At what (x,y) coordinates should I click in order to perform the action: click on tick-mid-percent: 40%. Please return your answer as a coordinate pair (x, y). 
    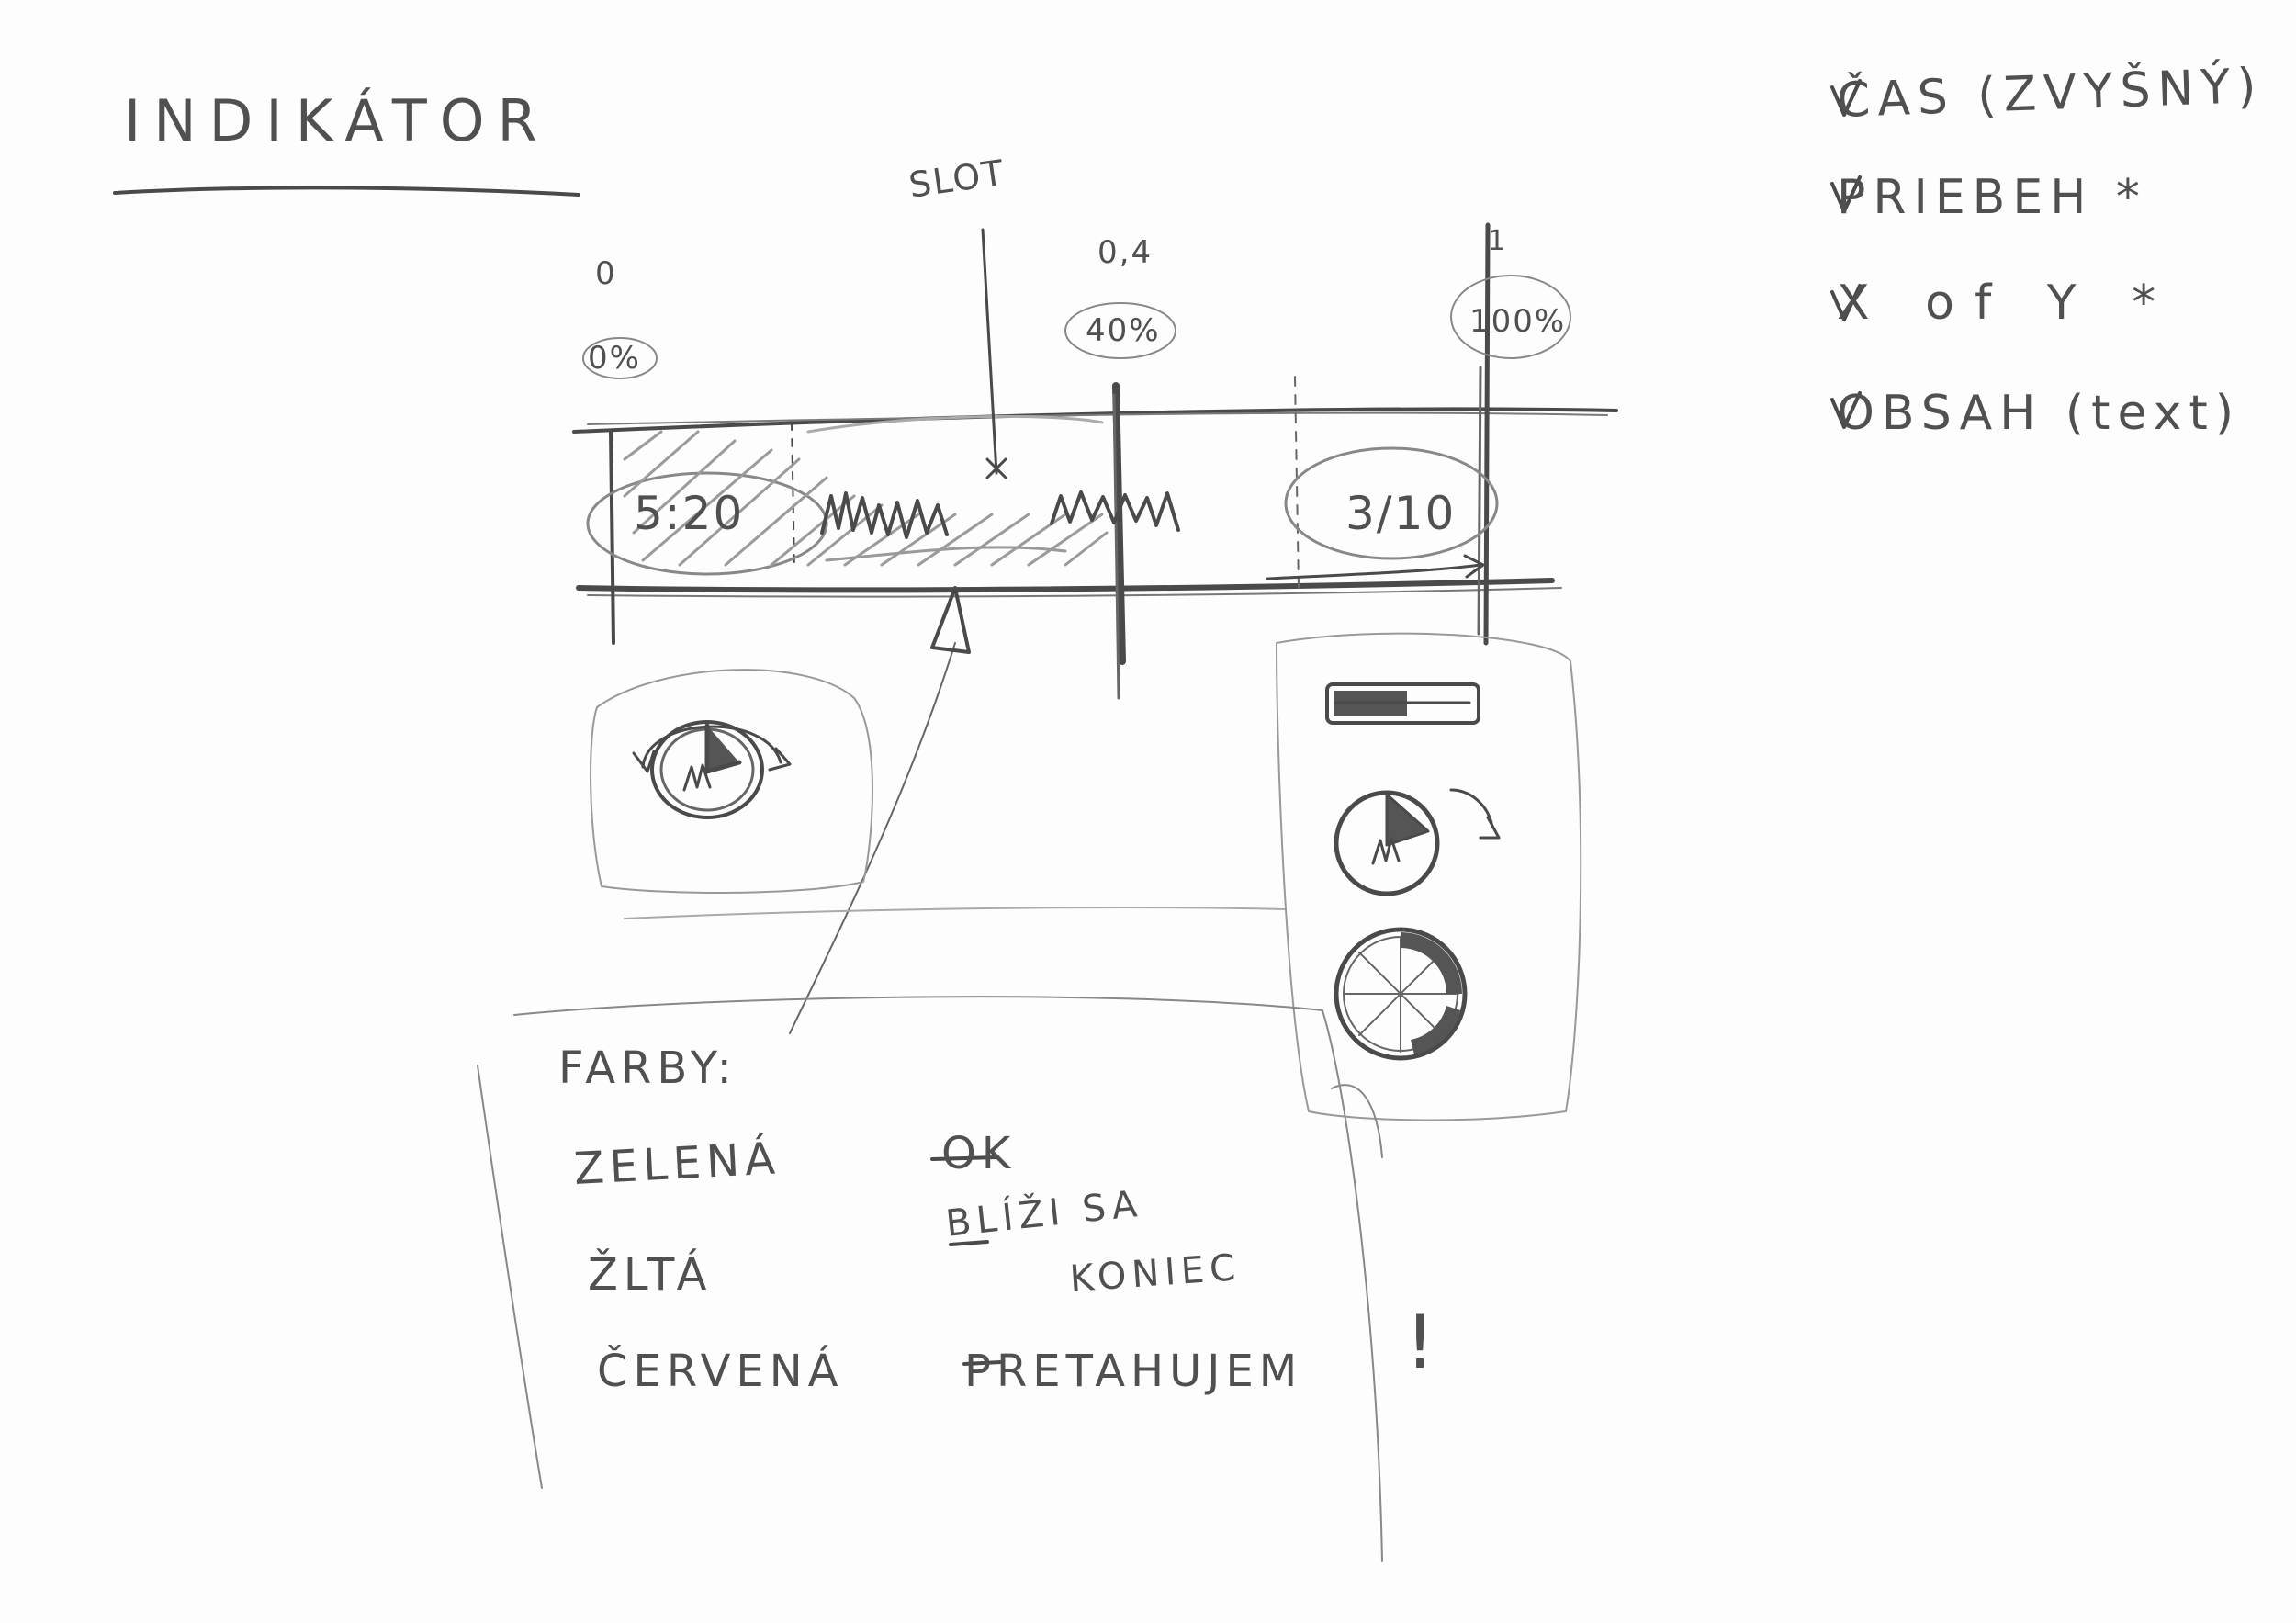
    Looking at the image, I should click on (1124, 330).